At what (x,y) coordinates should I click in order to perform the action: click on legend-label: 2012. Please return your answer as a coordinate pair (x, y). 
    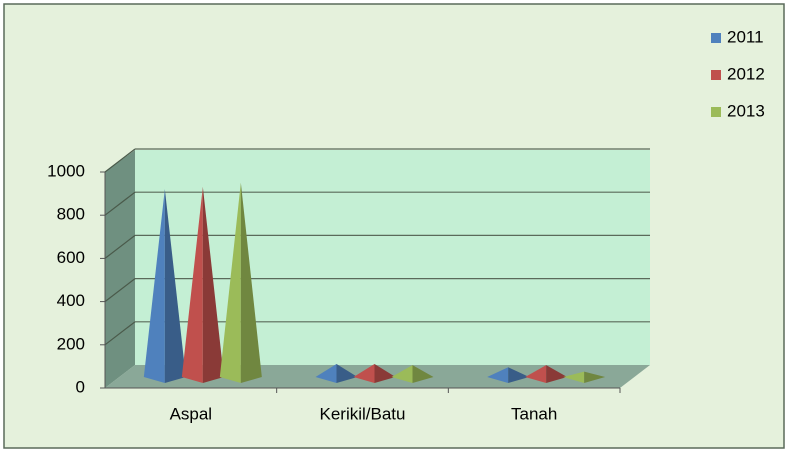
    Looking at the image, I should click on (746, 73).